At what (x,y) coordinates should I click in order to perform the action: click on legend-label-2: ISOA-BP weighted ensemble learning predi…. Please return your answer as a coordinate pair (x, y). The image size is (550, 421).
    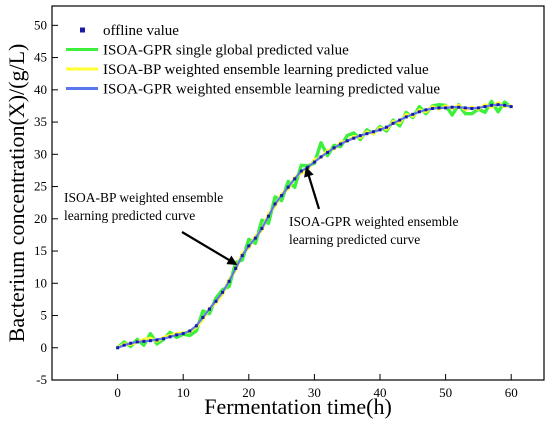
    Looking at the image, I should click on (266, 70).